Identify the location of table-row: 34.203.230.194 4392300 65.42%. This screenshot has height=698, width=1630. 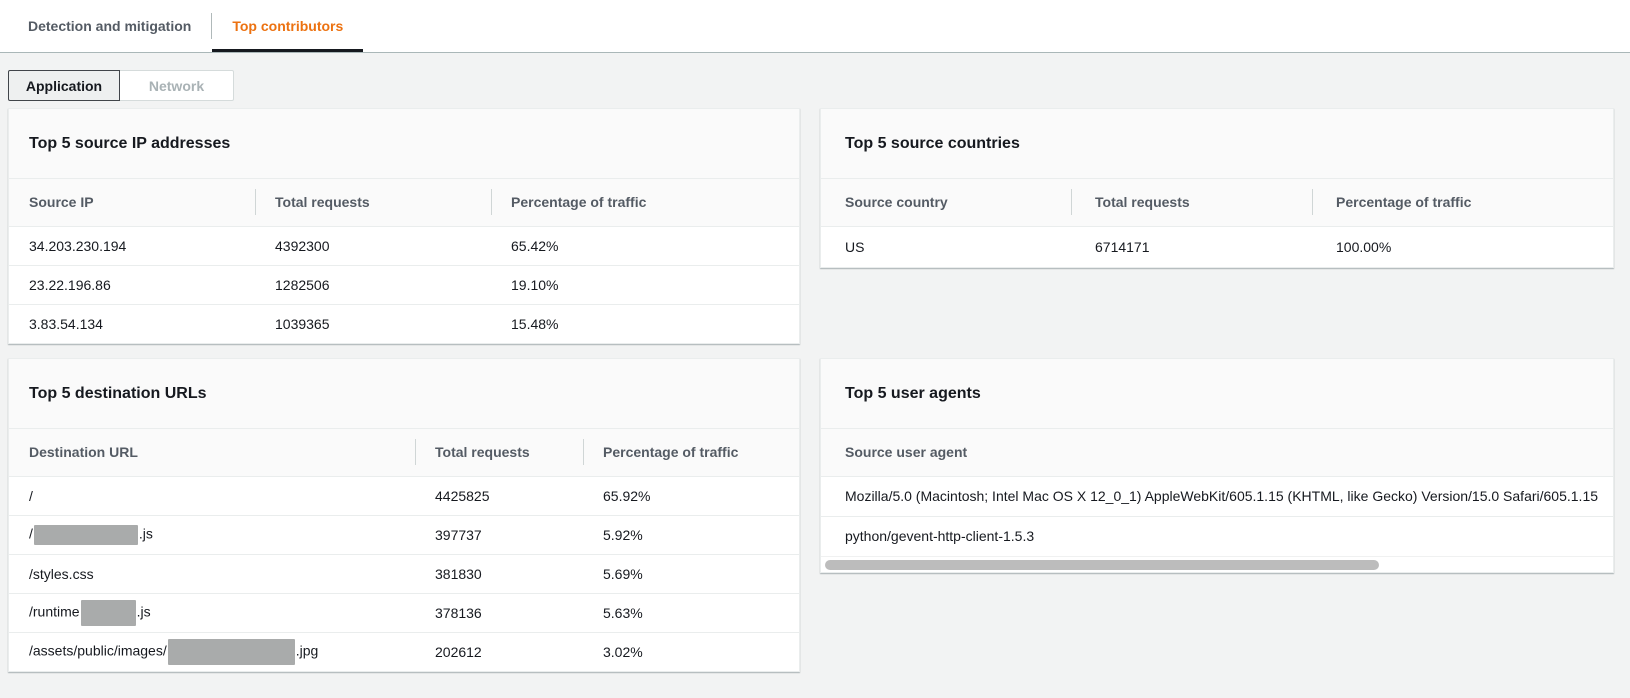
(404, 245).